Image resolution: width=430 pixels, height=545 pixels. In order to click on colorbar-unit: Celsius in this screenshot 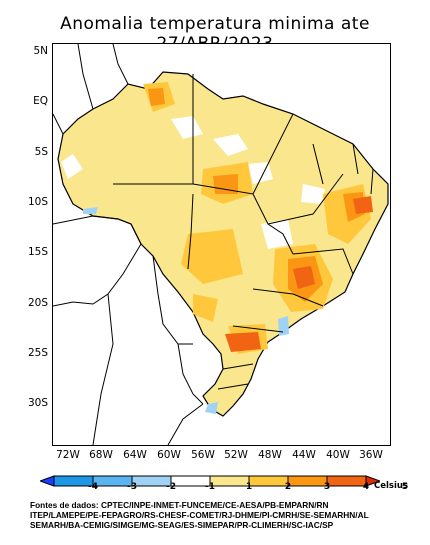, I will do `click(391, 486)`.